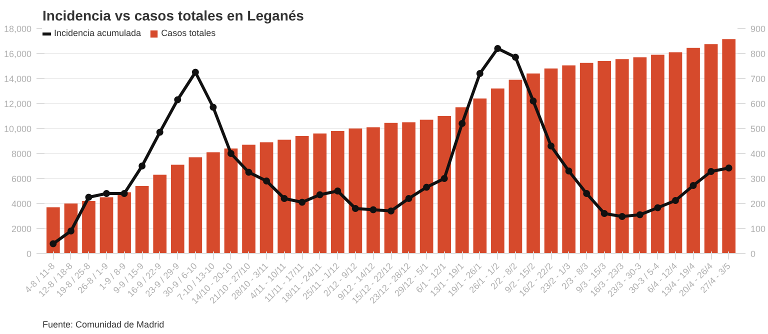  Describe the element at coordinates (18, 54) in the screenshot. I see `y-tick-label: 16,000` at that location.